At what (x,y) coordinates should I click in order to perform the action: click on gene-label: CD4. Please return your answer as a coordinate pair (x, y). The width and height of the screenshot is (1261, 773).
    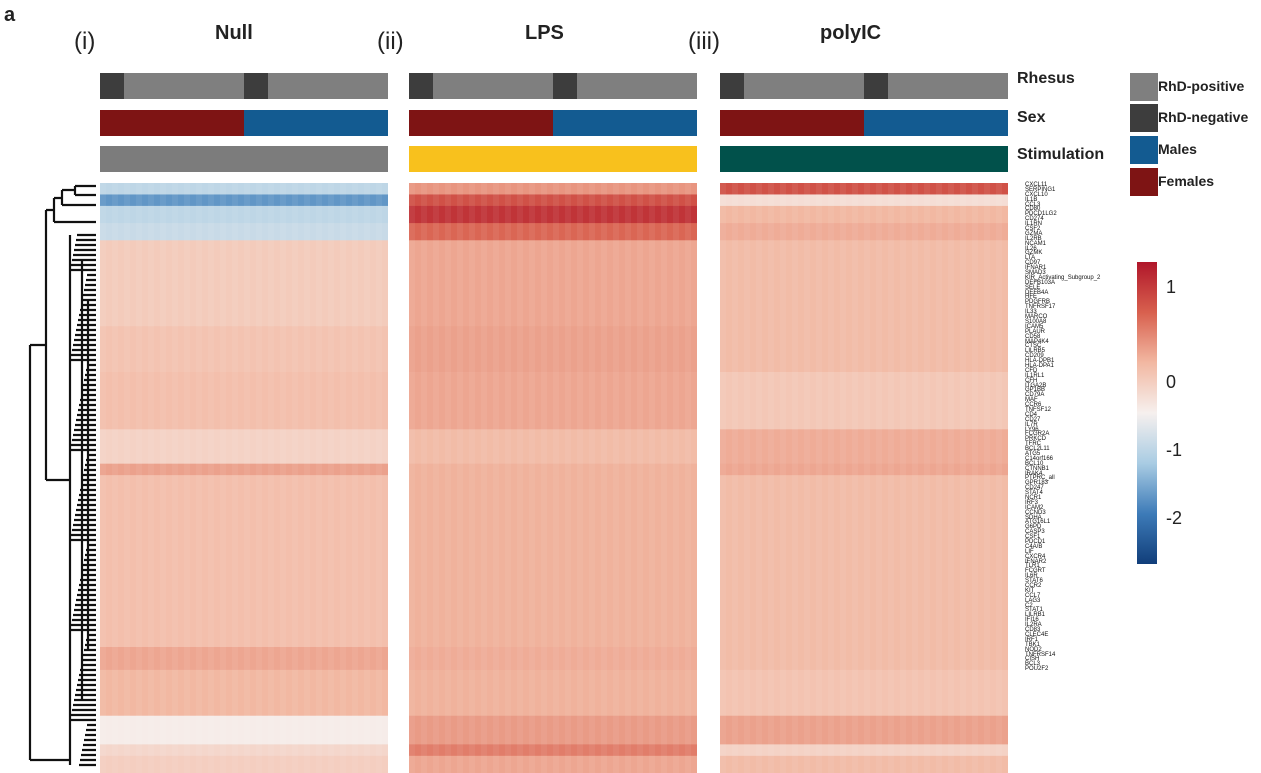
    Looking at the image, I should click on (1031, 414).